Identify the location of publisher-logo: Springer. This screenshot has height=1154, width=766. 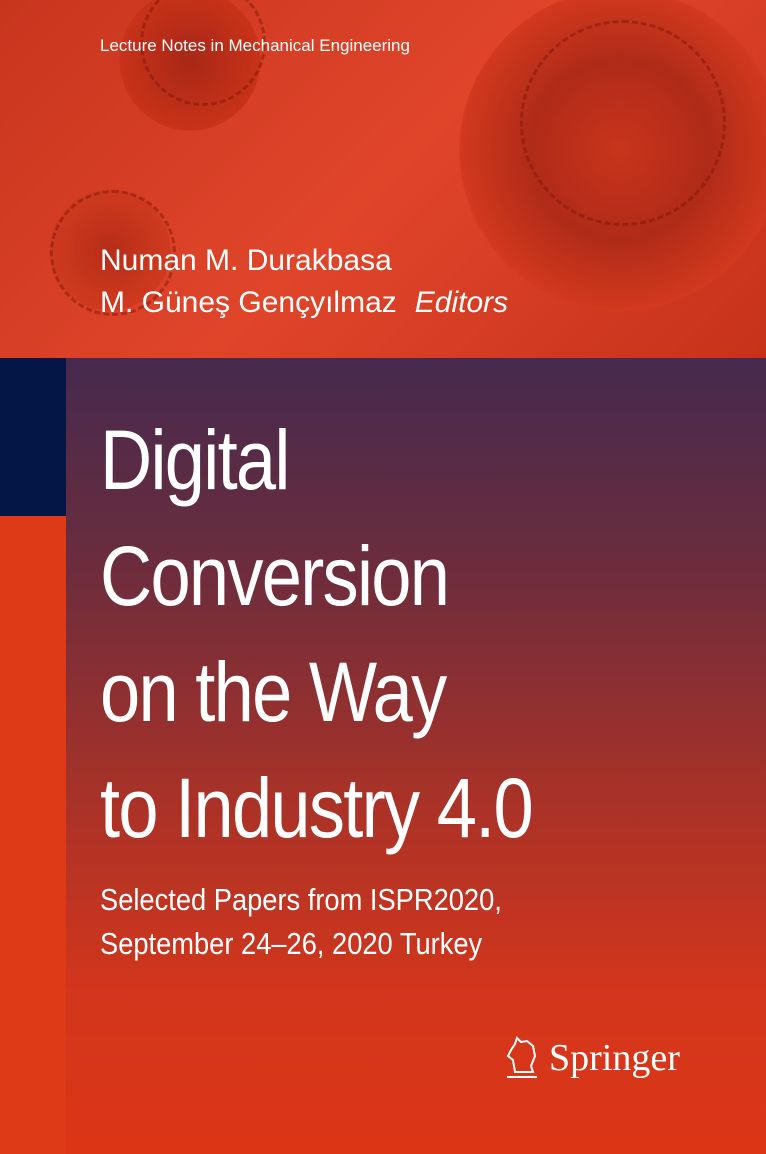
(592, 1058).